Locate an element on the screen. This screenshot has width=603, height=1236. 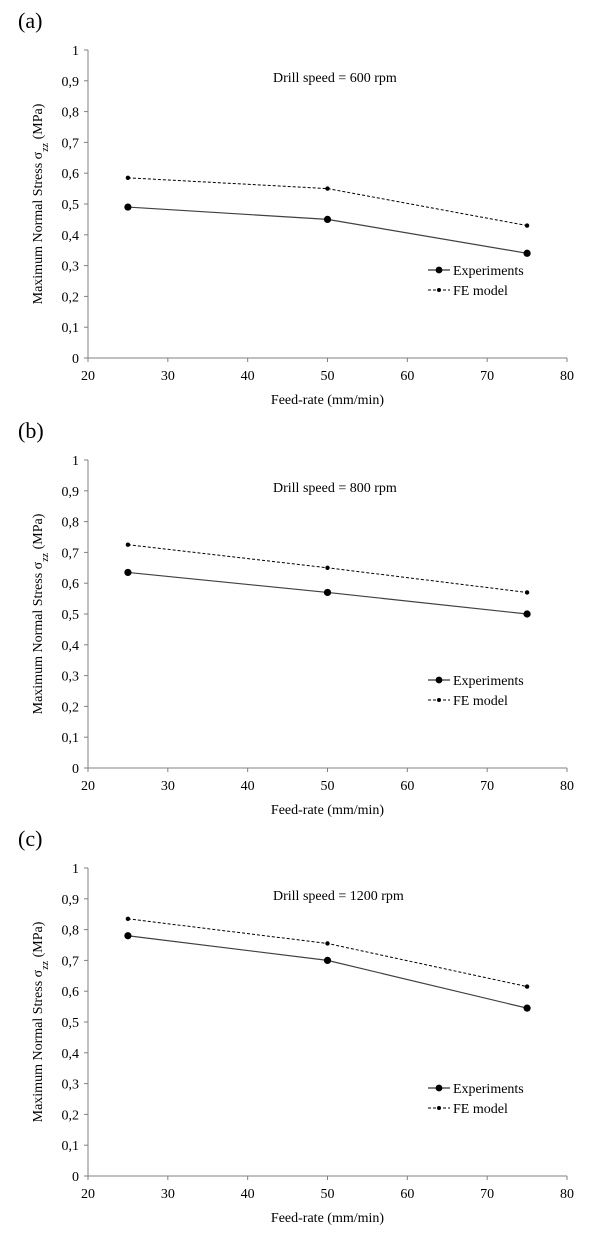
panel-letter: (b) is located at coordinates (31, 430).